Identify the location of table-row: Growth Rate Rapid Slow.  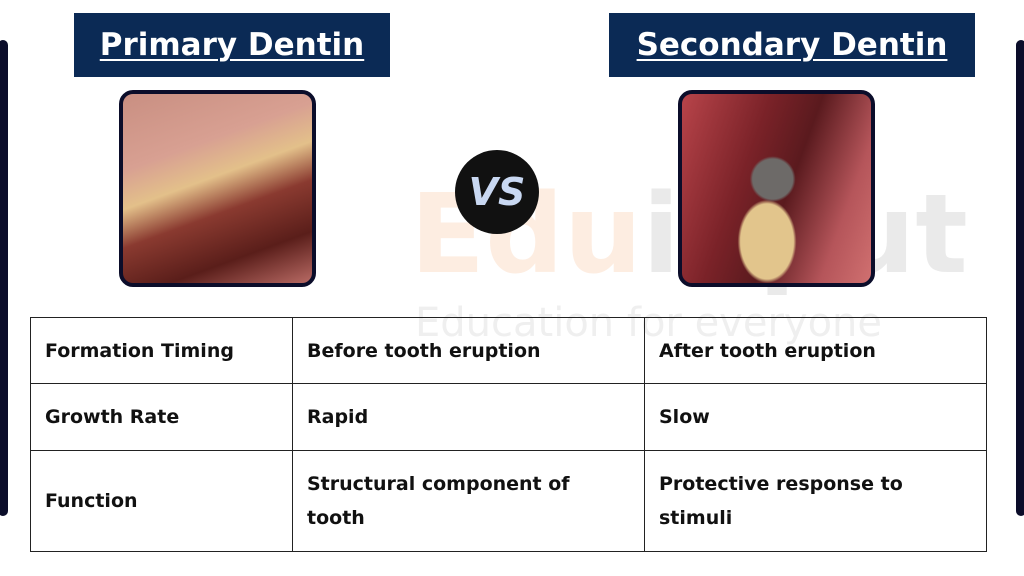
(508, 417).